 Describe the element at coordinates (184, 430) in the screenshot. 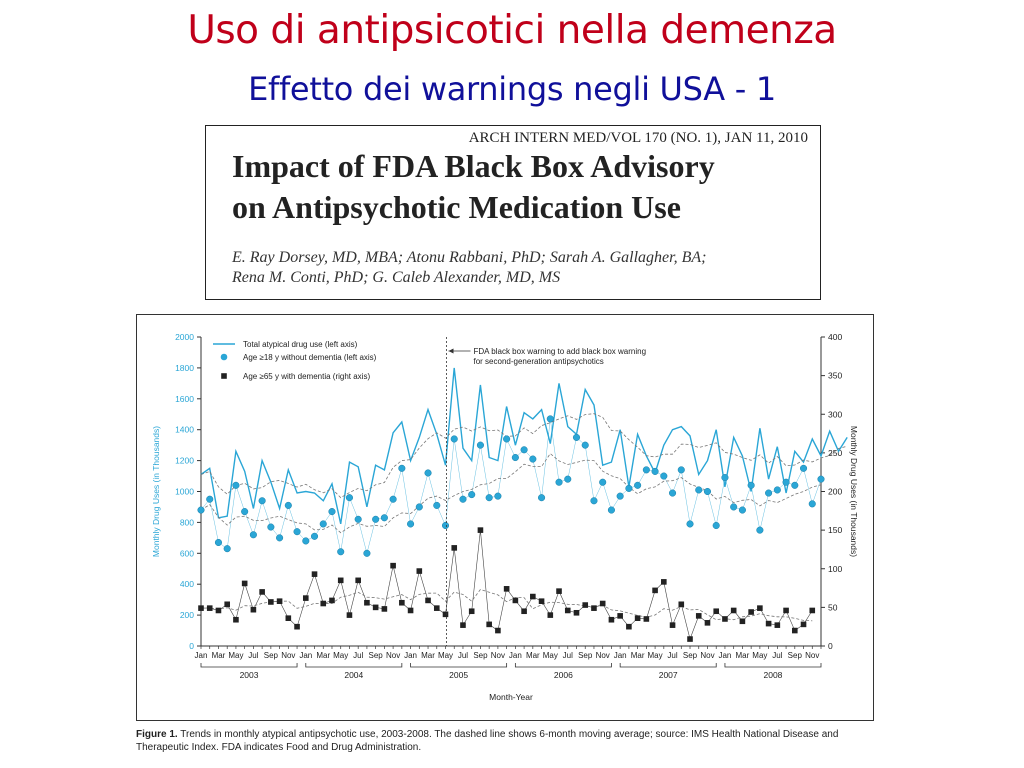

I see `left-tick-label: 1400` at that location.